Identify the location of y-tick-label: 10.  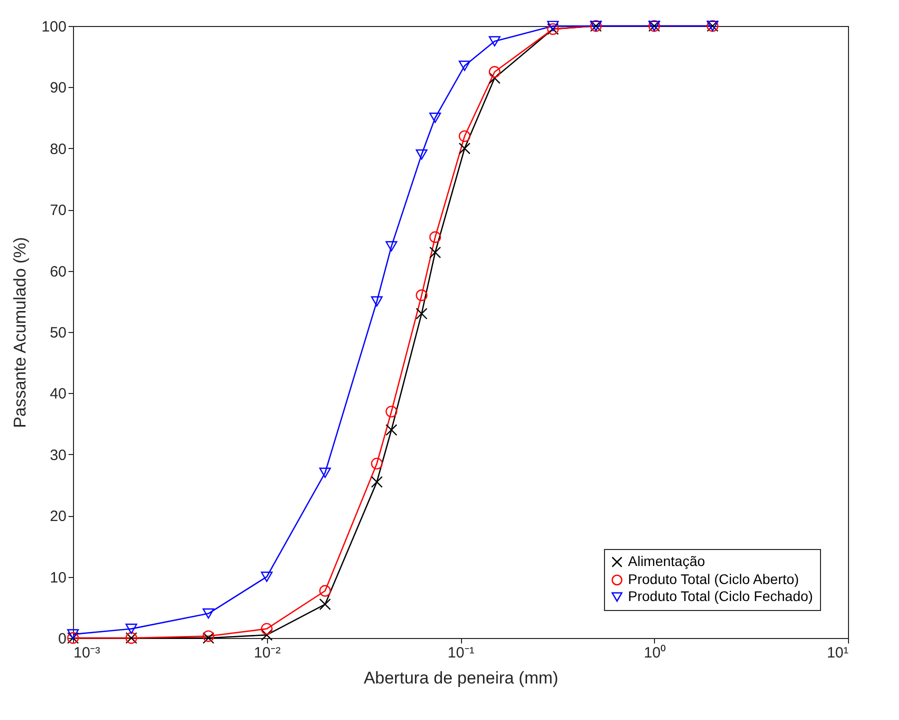
(58, 577).